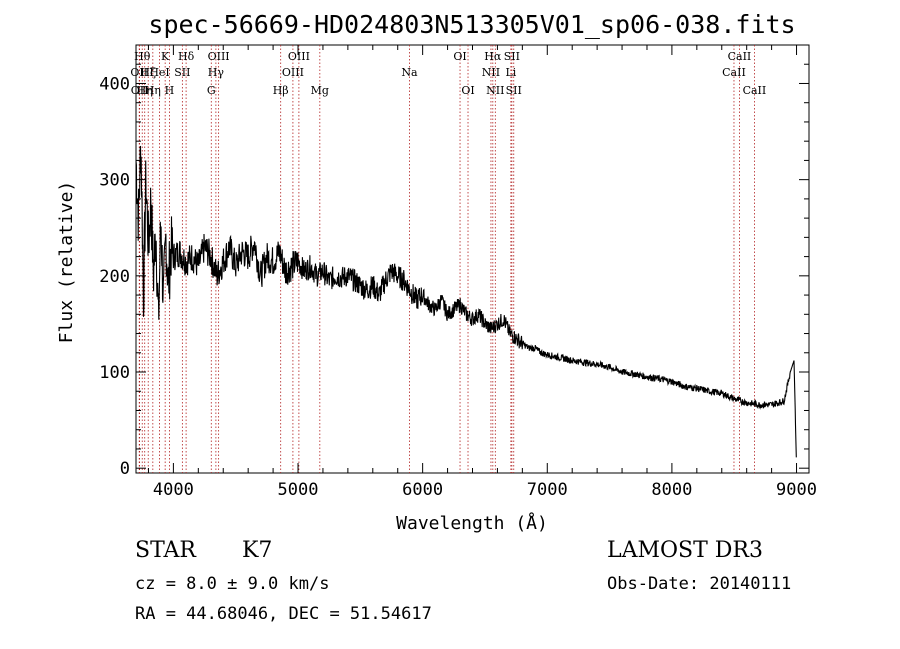  I want to click on x-tick-label-9000: 9000, so click(796, 490).